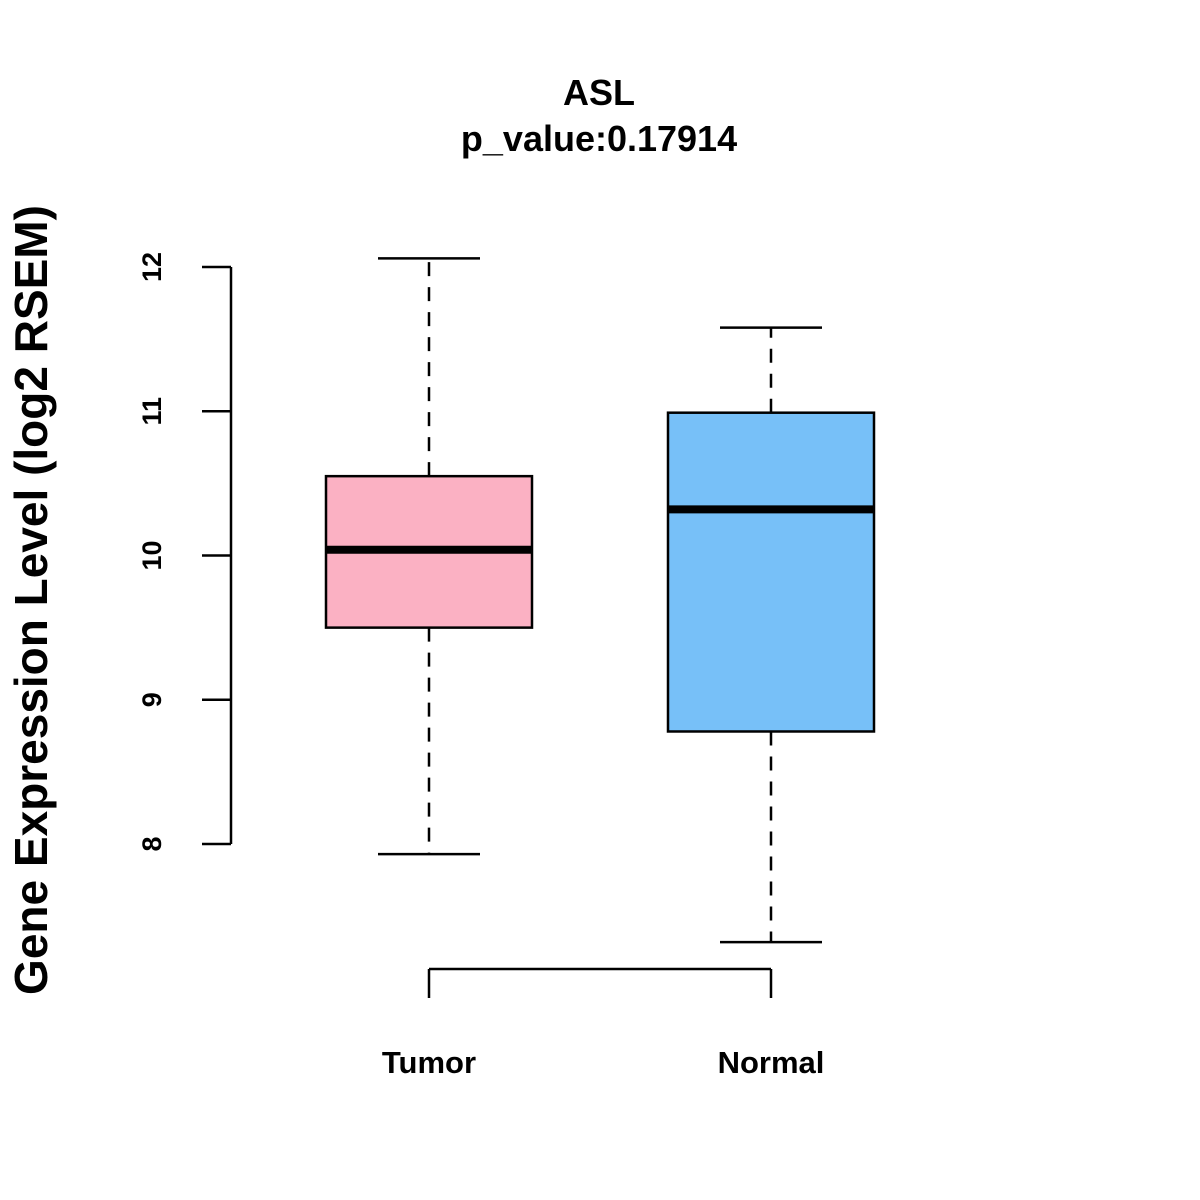 The image size is (1200, 1200). I want to click on x-category-label: Normal, so click(771, 1062).